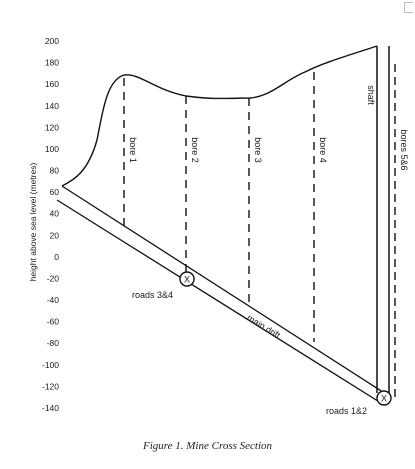 The width and height of the screenshot is (415, 469). Describe the element at coordinates (258, 150) in the screenshot. I see `bore-3-label: bore 3` at that location.